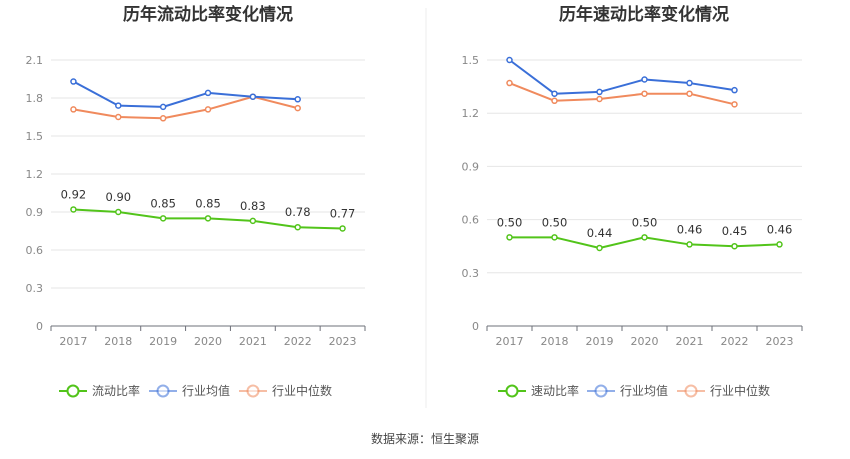 Image resolution: width=850 pixels, height=459 pixels. What do you see at coordinates (116, 390) in the screenshot?
I see `legend-label: 流动比率` at bounding box center [116, 390].